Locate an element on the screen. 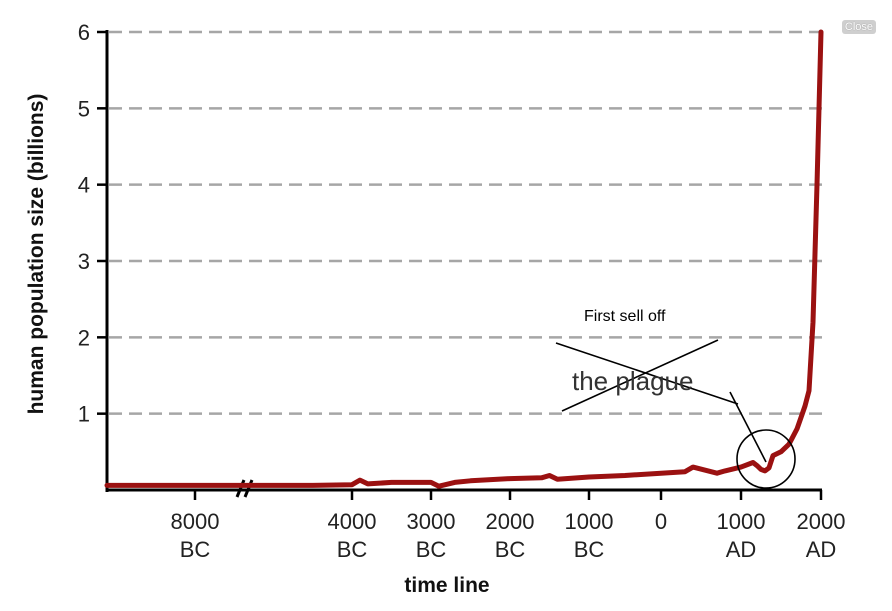 This screenshot has width=892, height=611. x-tick-label-5-0: 0 is located at coordinates (661, 521).